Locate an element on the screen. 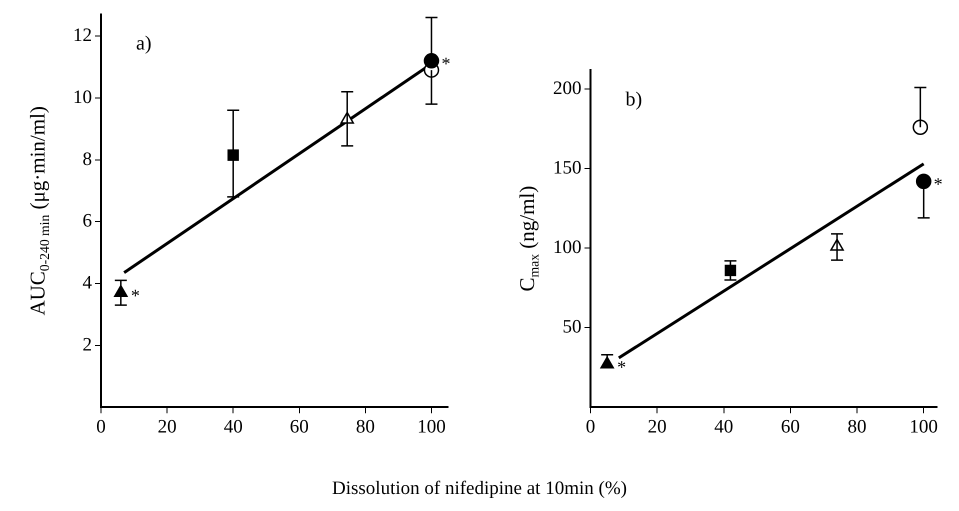 The height and width of the screenshot is (511, 959). y-tick-label: 50 is located at coordinates (572, 327).